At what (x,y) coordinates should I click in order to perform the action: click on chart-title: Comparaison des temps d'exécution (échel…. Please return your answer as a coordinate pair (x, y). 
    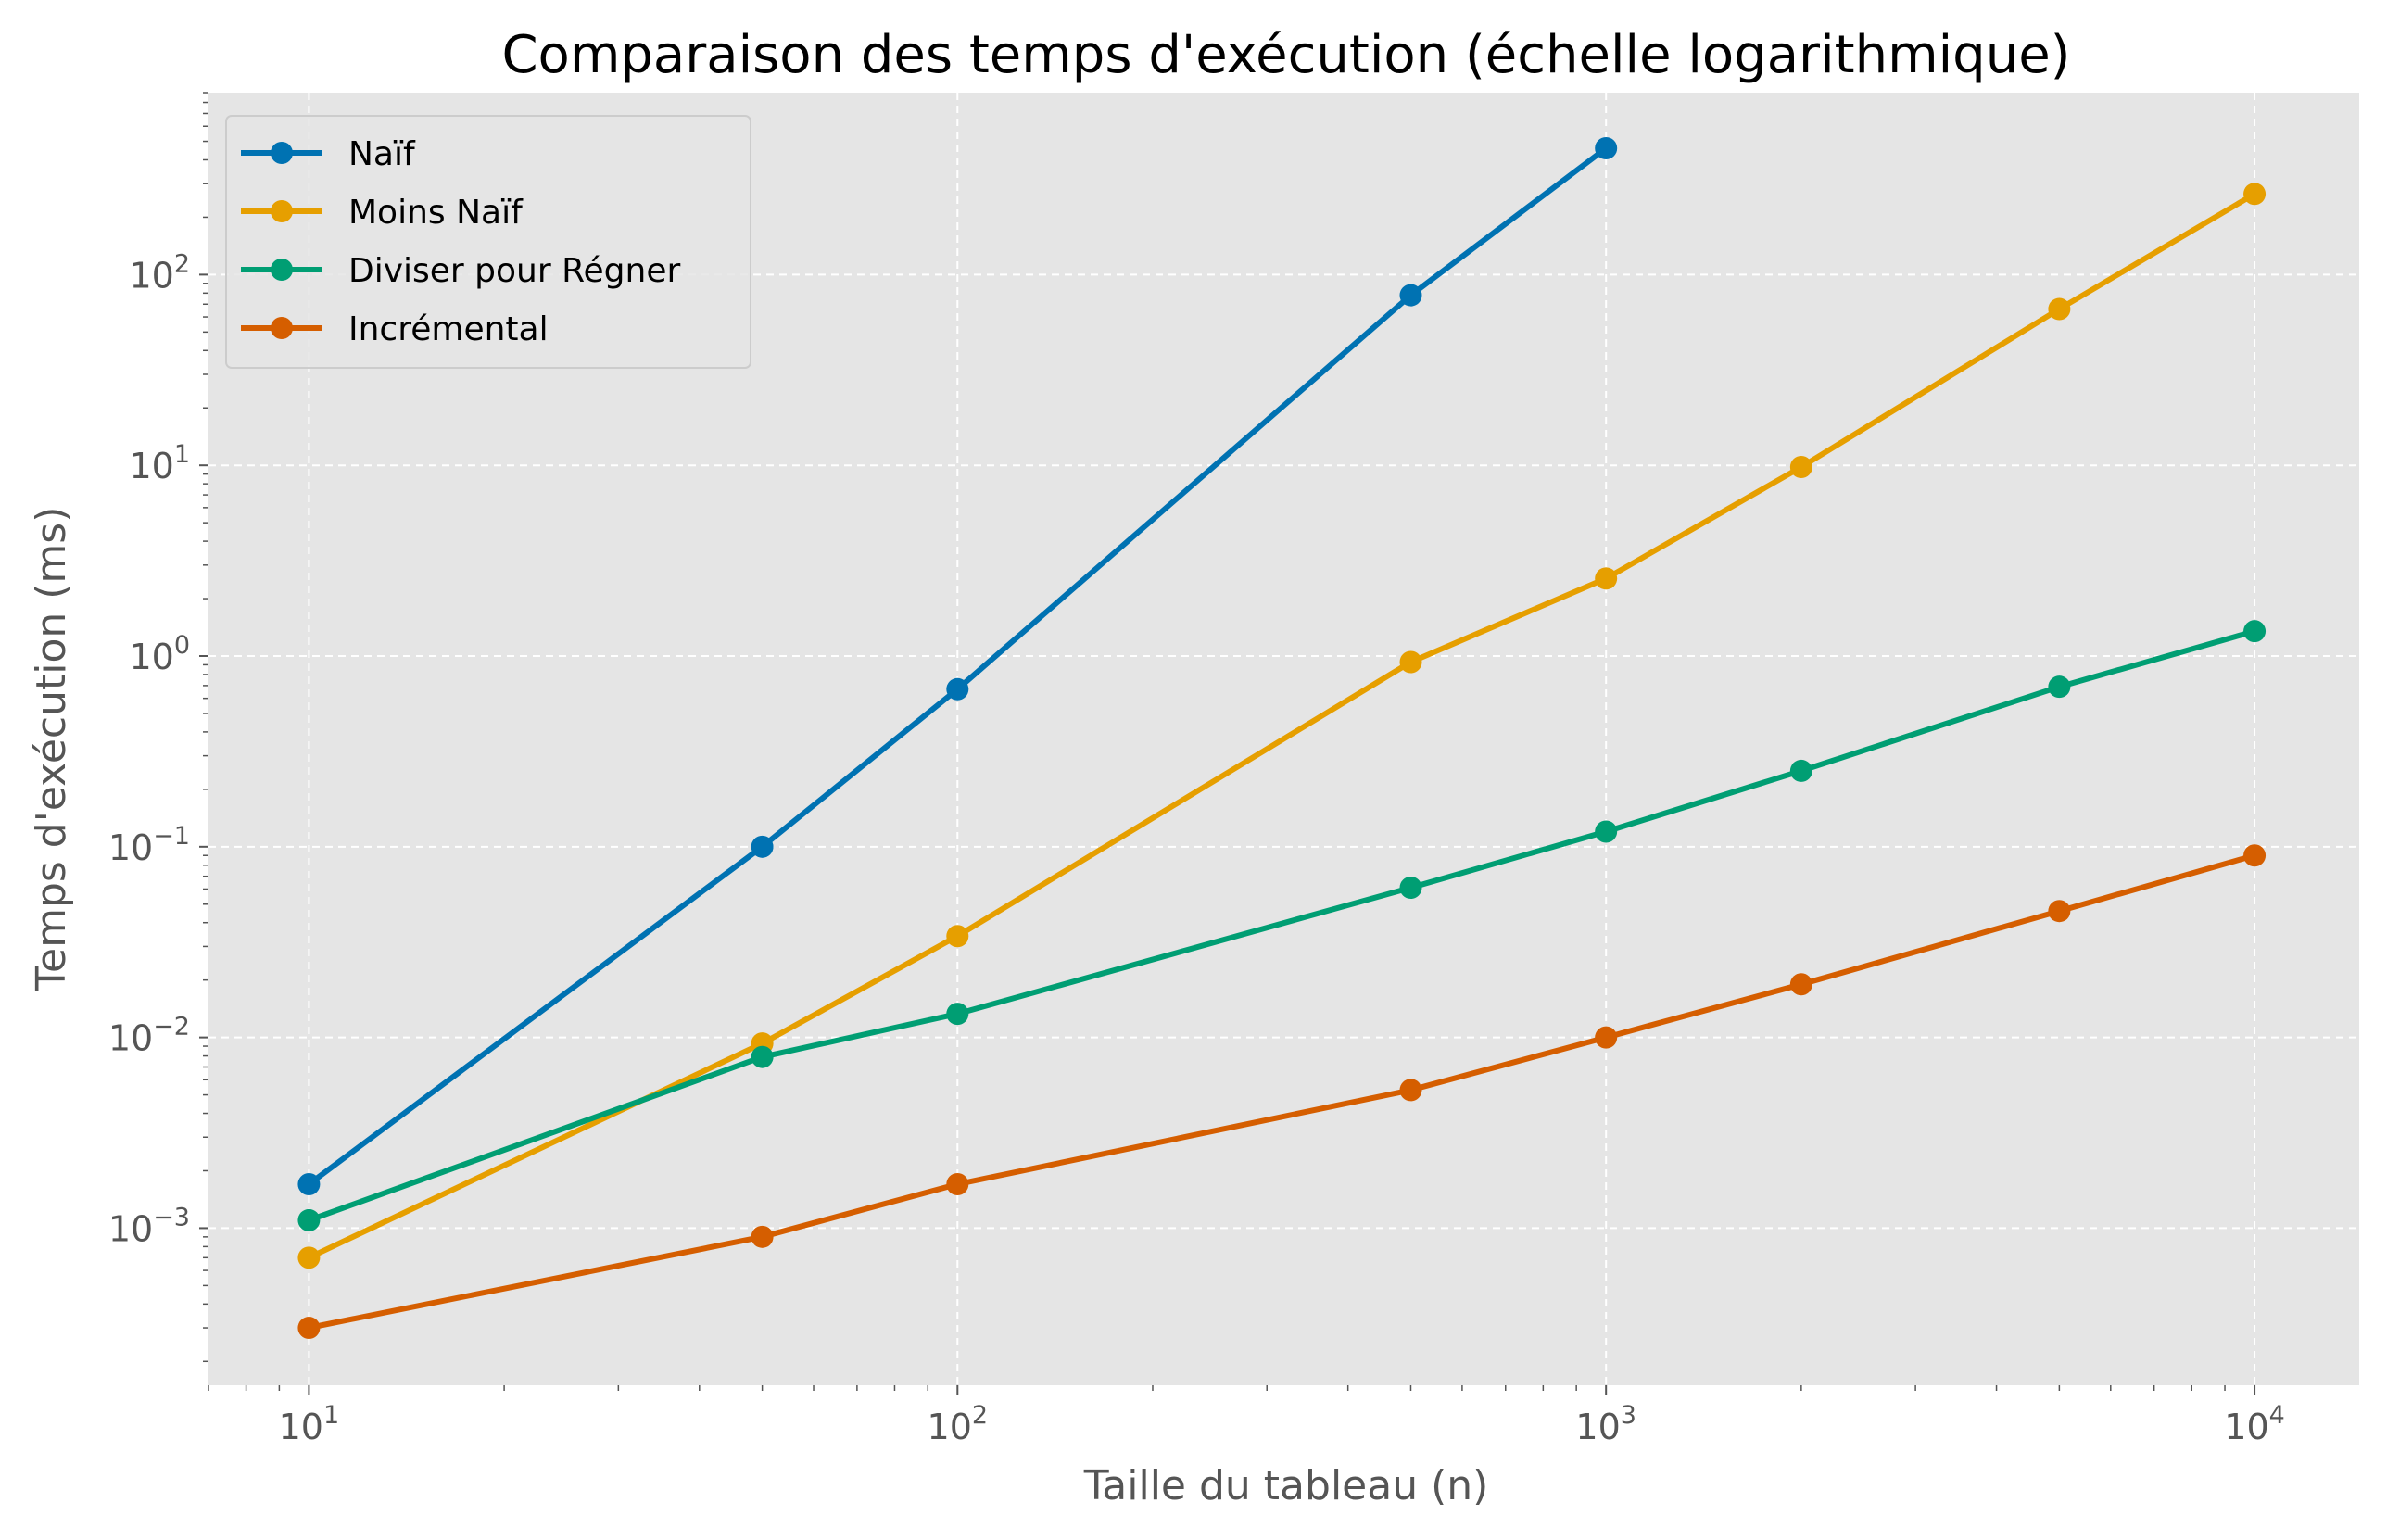
    Looking at the image, I should click on (1285, 55).